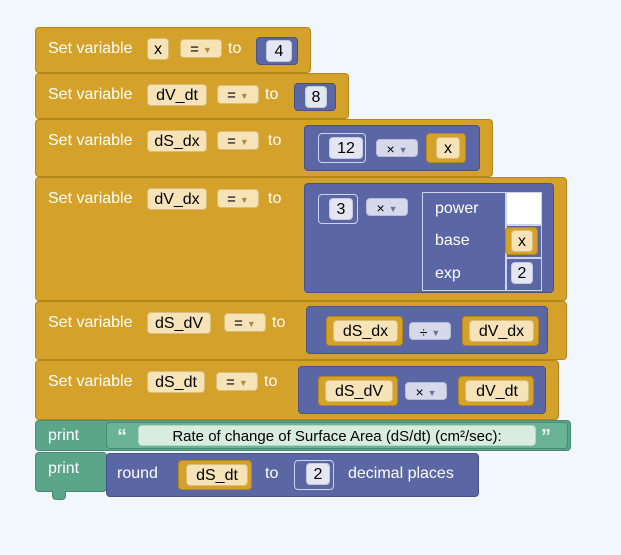 The width and height of the screenshot is (621, 555). I want to click on exp-label: exp, so click(448, 273).